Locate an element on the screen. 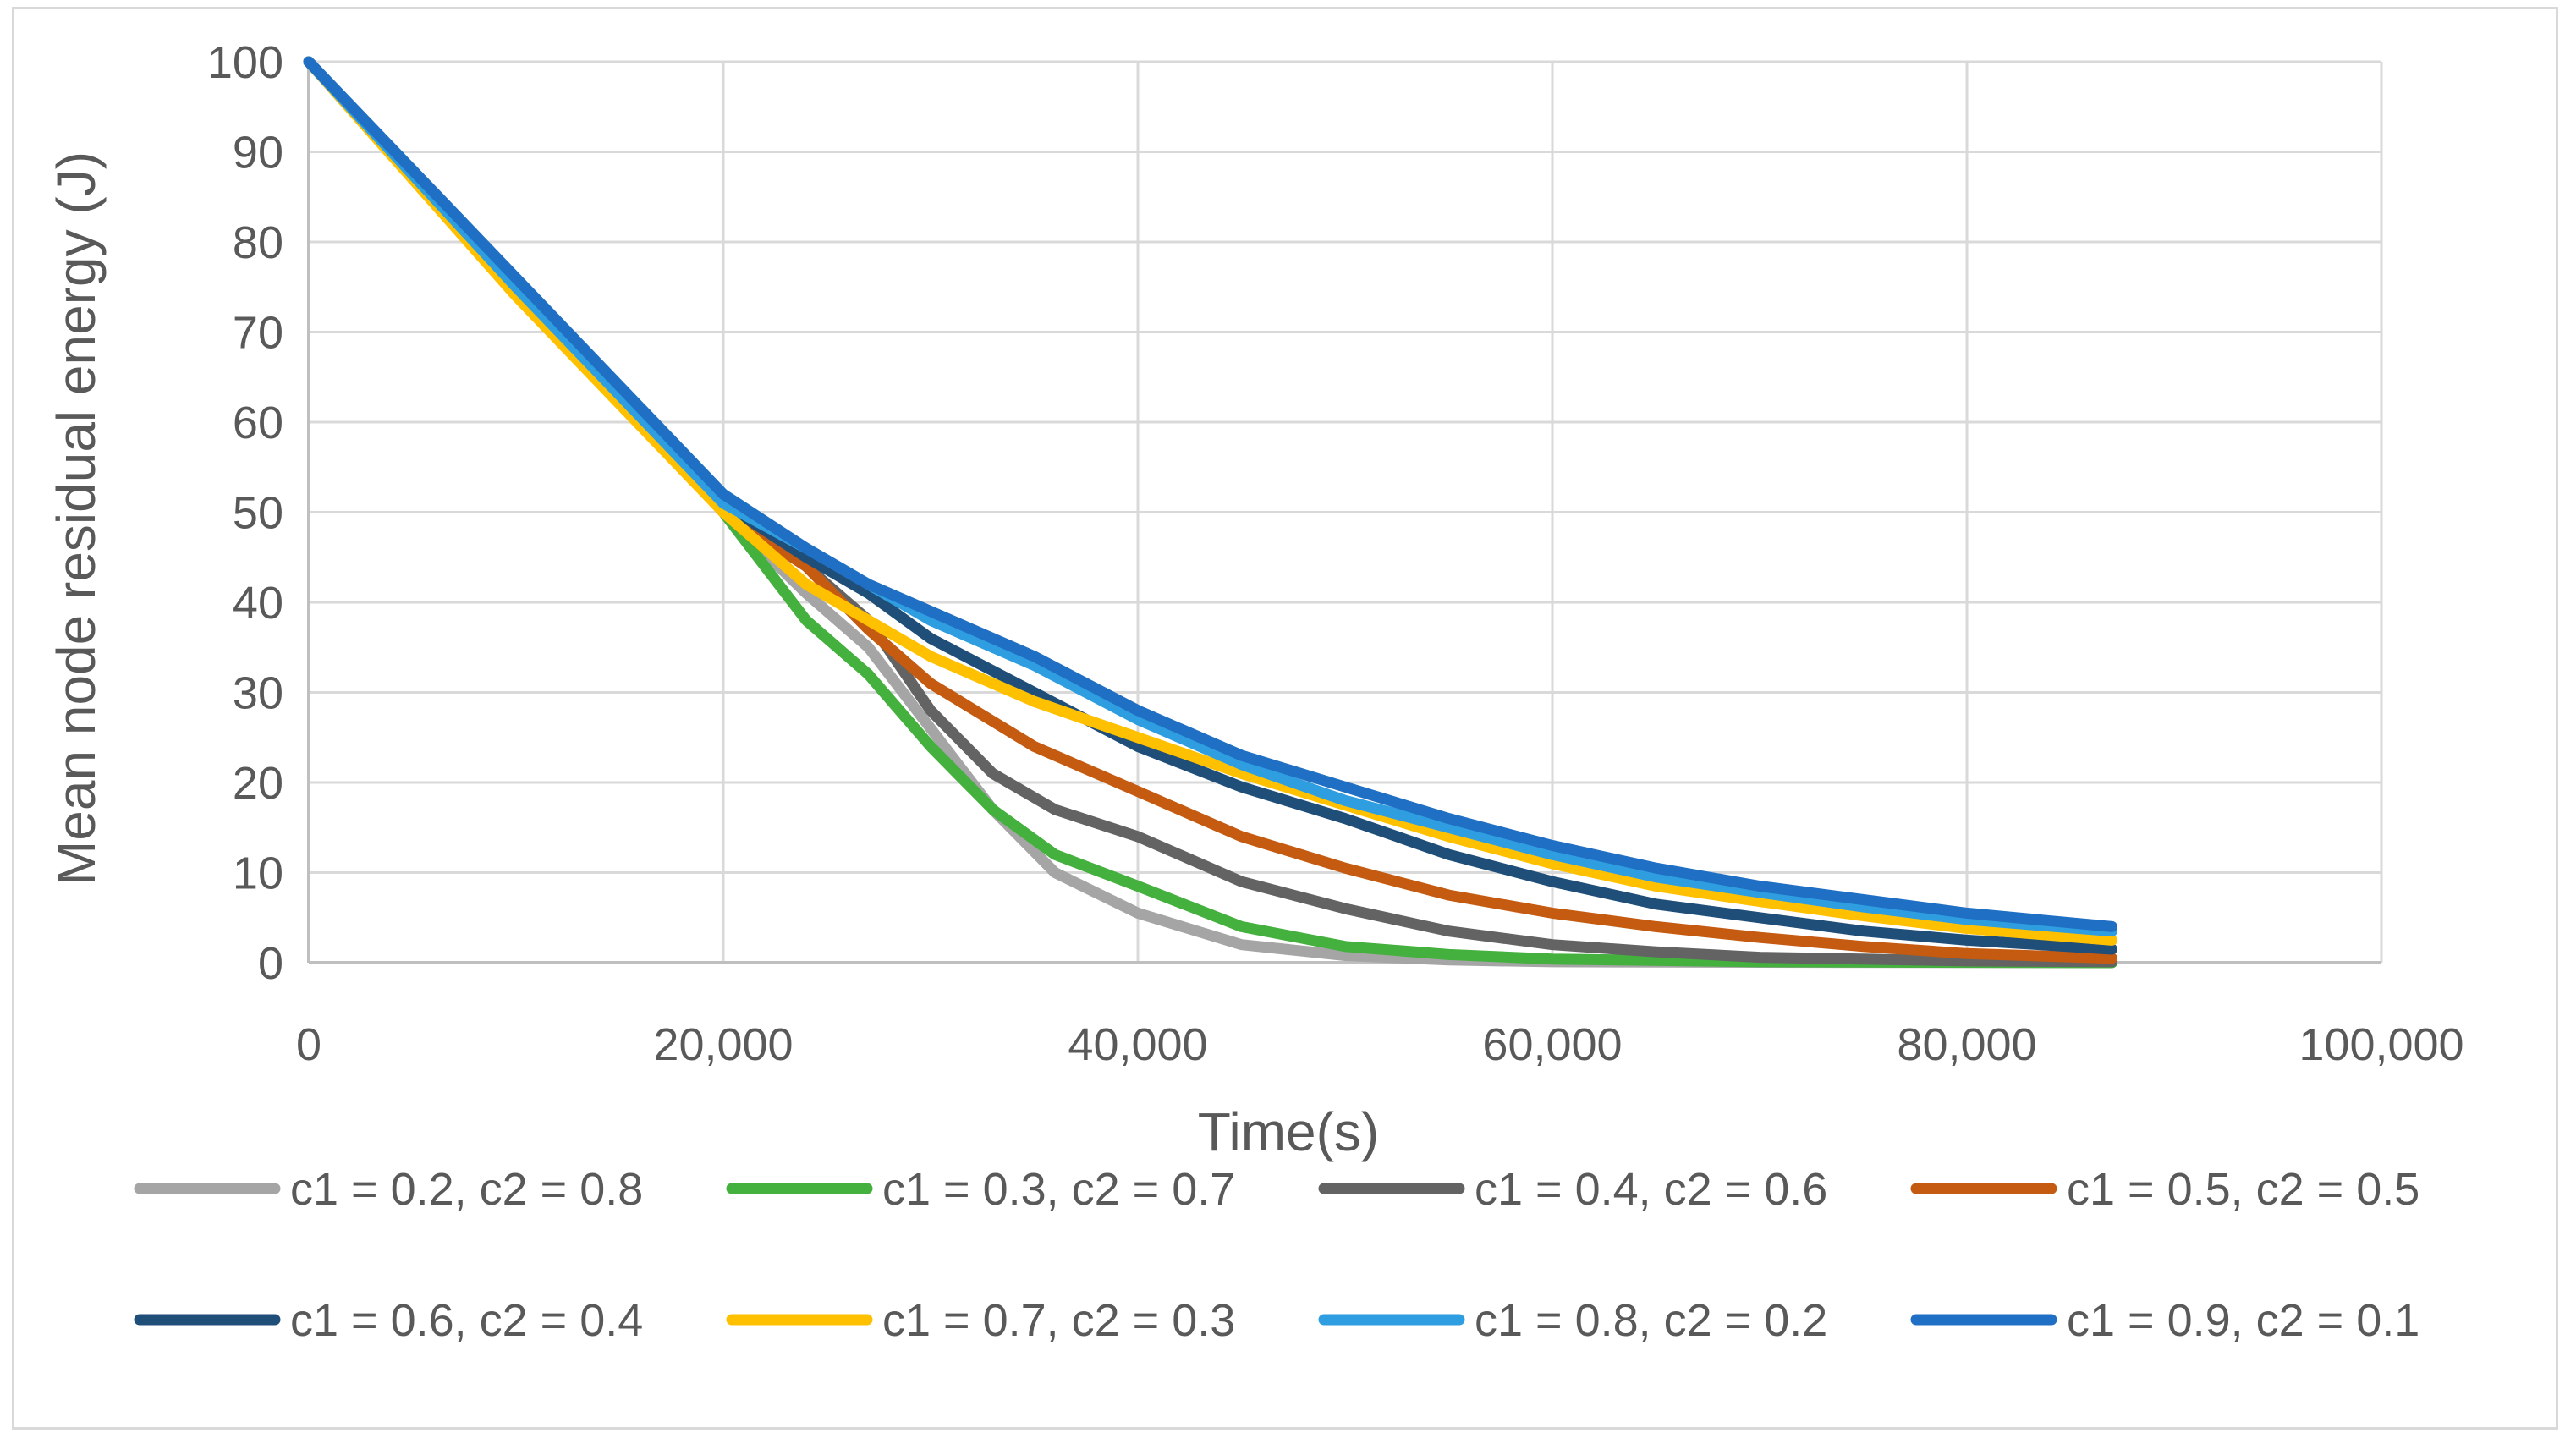 Image resolution: width=2576 pixels, height=1444 pixels. legend-label: c1 = 0.7, c2 = 0.3 is located at coordinates (1058, 1321).